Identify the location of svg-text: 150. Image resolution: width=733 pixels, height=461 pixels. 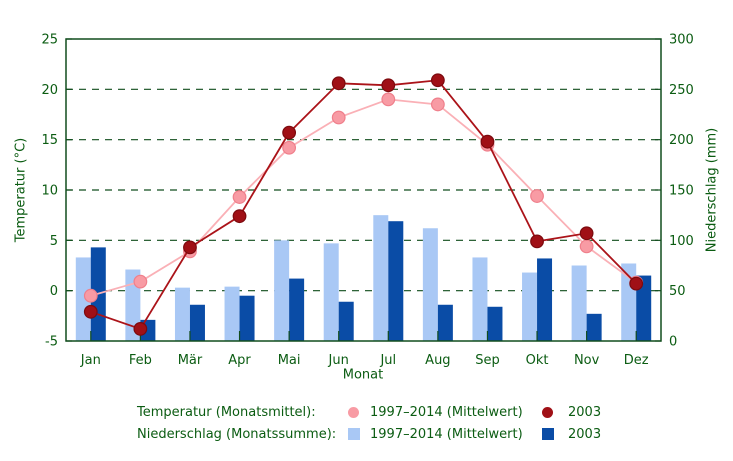
(681, 191).